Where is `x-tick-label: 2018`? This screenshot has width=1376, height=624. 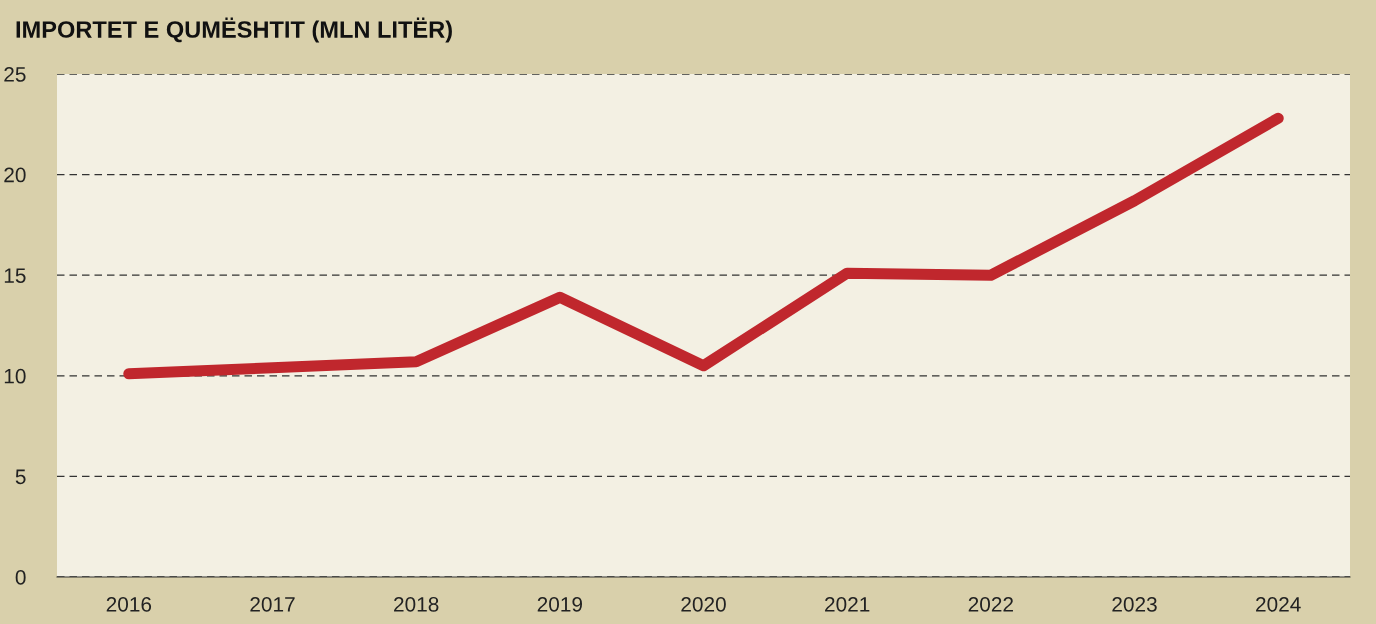
x-tick-label: 2018 is located at coordinates (416, 604).